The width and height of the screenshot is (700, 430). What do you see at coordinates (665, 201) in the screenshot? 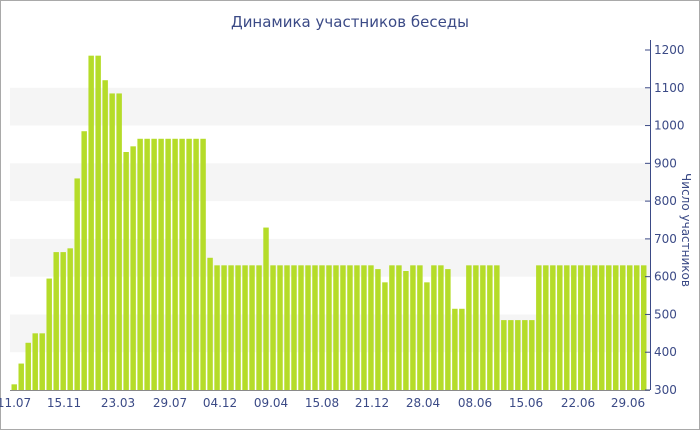
I see `y-tick-label: 800` at bounding box center [665, 201].